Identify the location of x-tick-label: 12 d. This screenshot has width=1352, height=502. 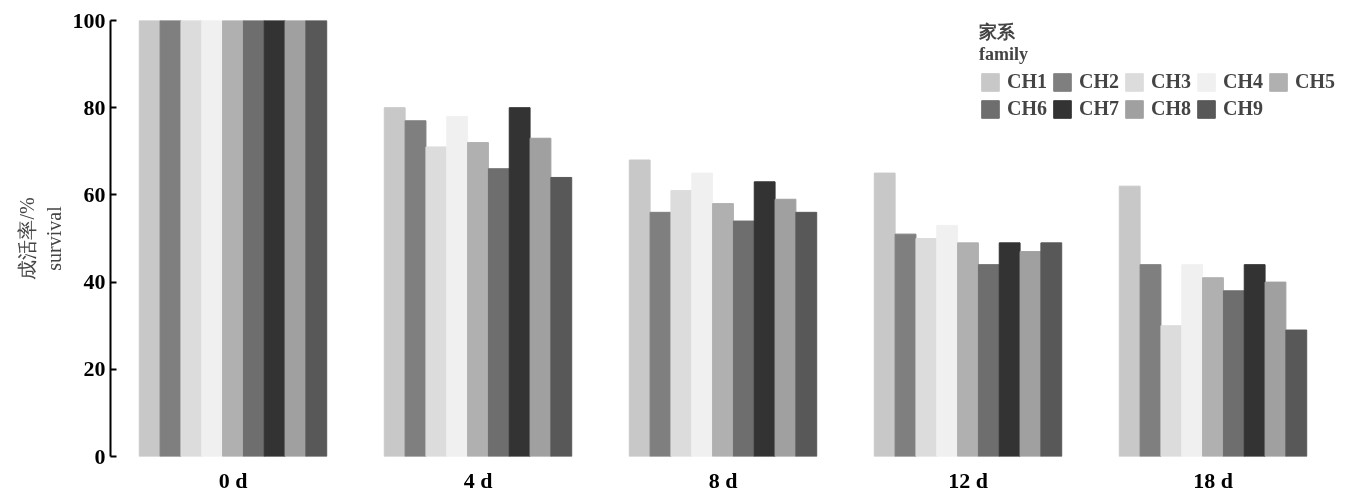
(968, 480).